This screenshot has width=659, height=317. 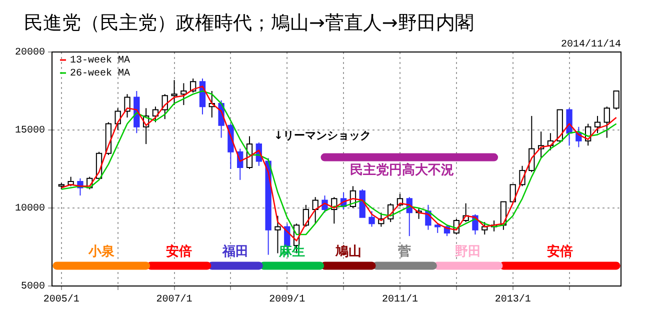 I want to click on series-label: 野田, so click(x=468, y=252).